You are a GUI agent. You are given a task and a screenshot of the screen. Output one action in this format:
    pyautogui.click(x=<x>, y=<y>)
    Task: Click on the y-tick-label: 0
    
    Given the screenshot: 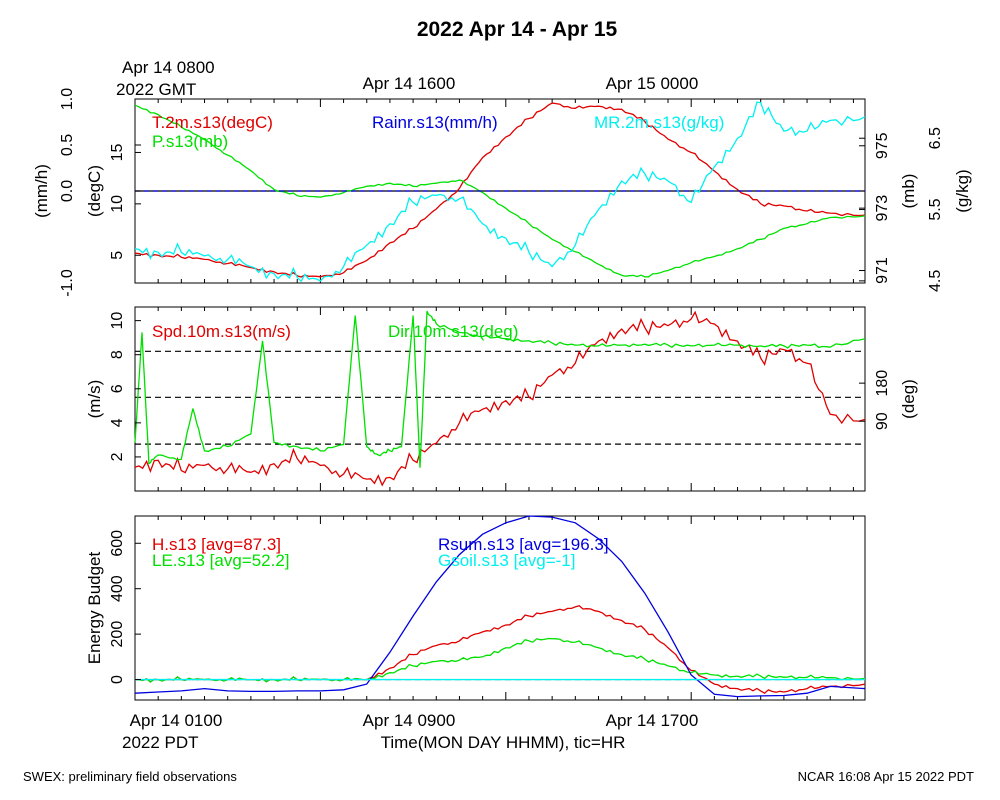 What is the action you would take?
    pyautogui.click(x=117, y=679)
    